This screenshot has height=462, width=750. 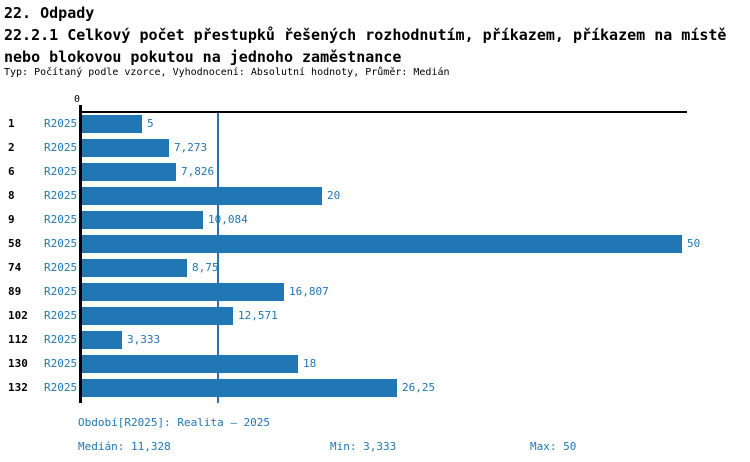 I want to click on y-axis-line, so click(x=80, y=254).